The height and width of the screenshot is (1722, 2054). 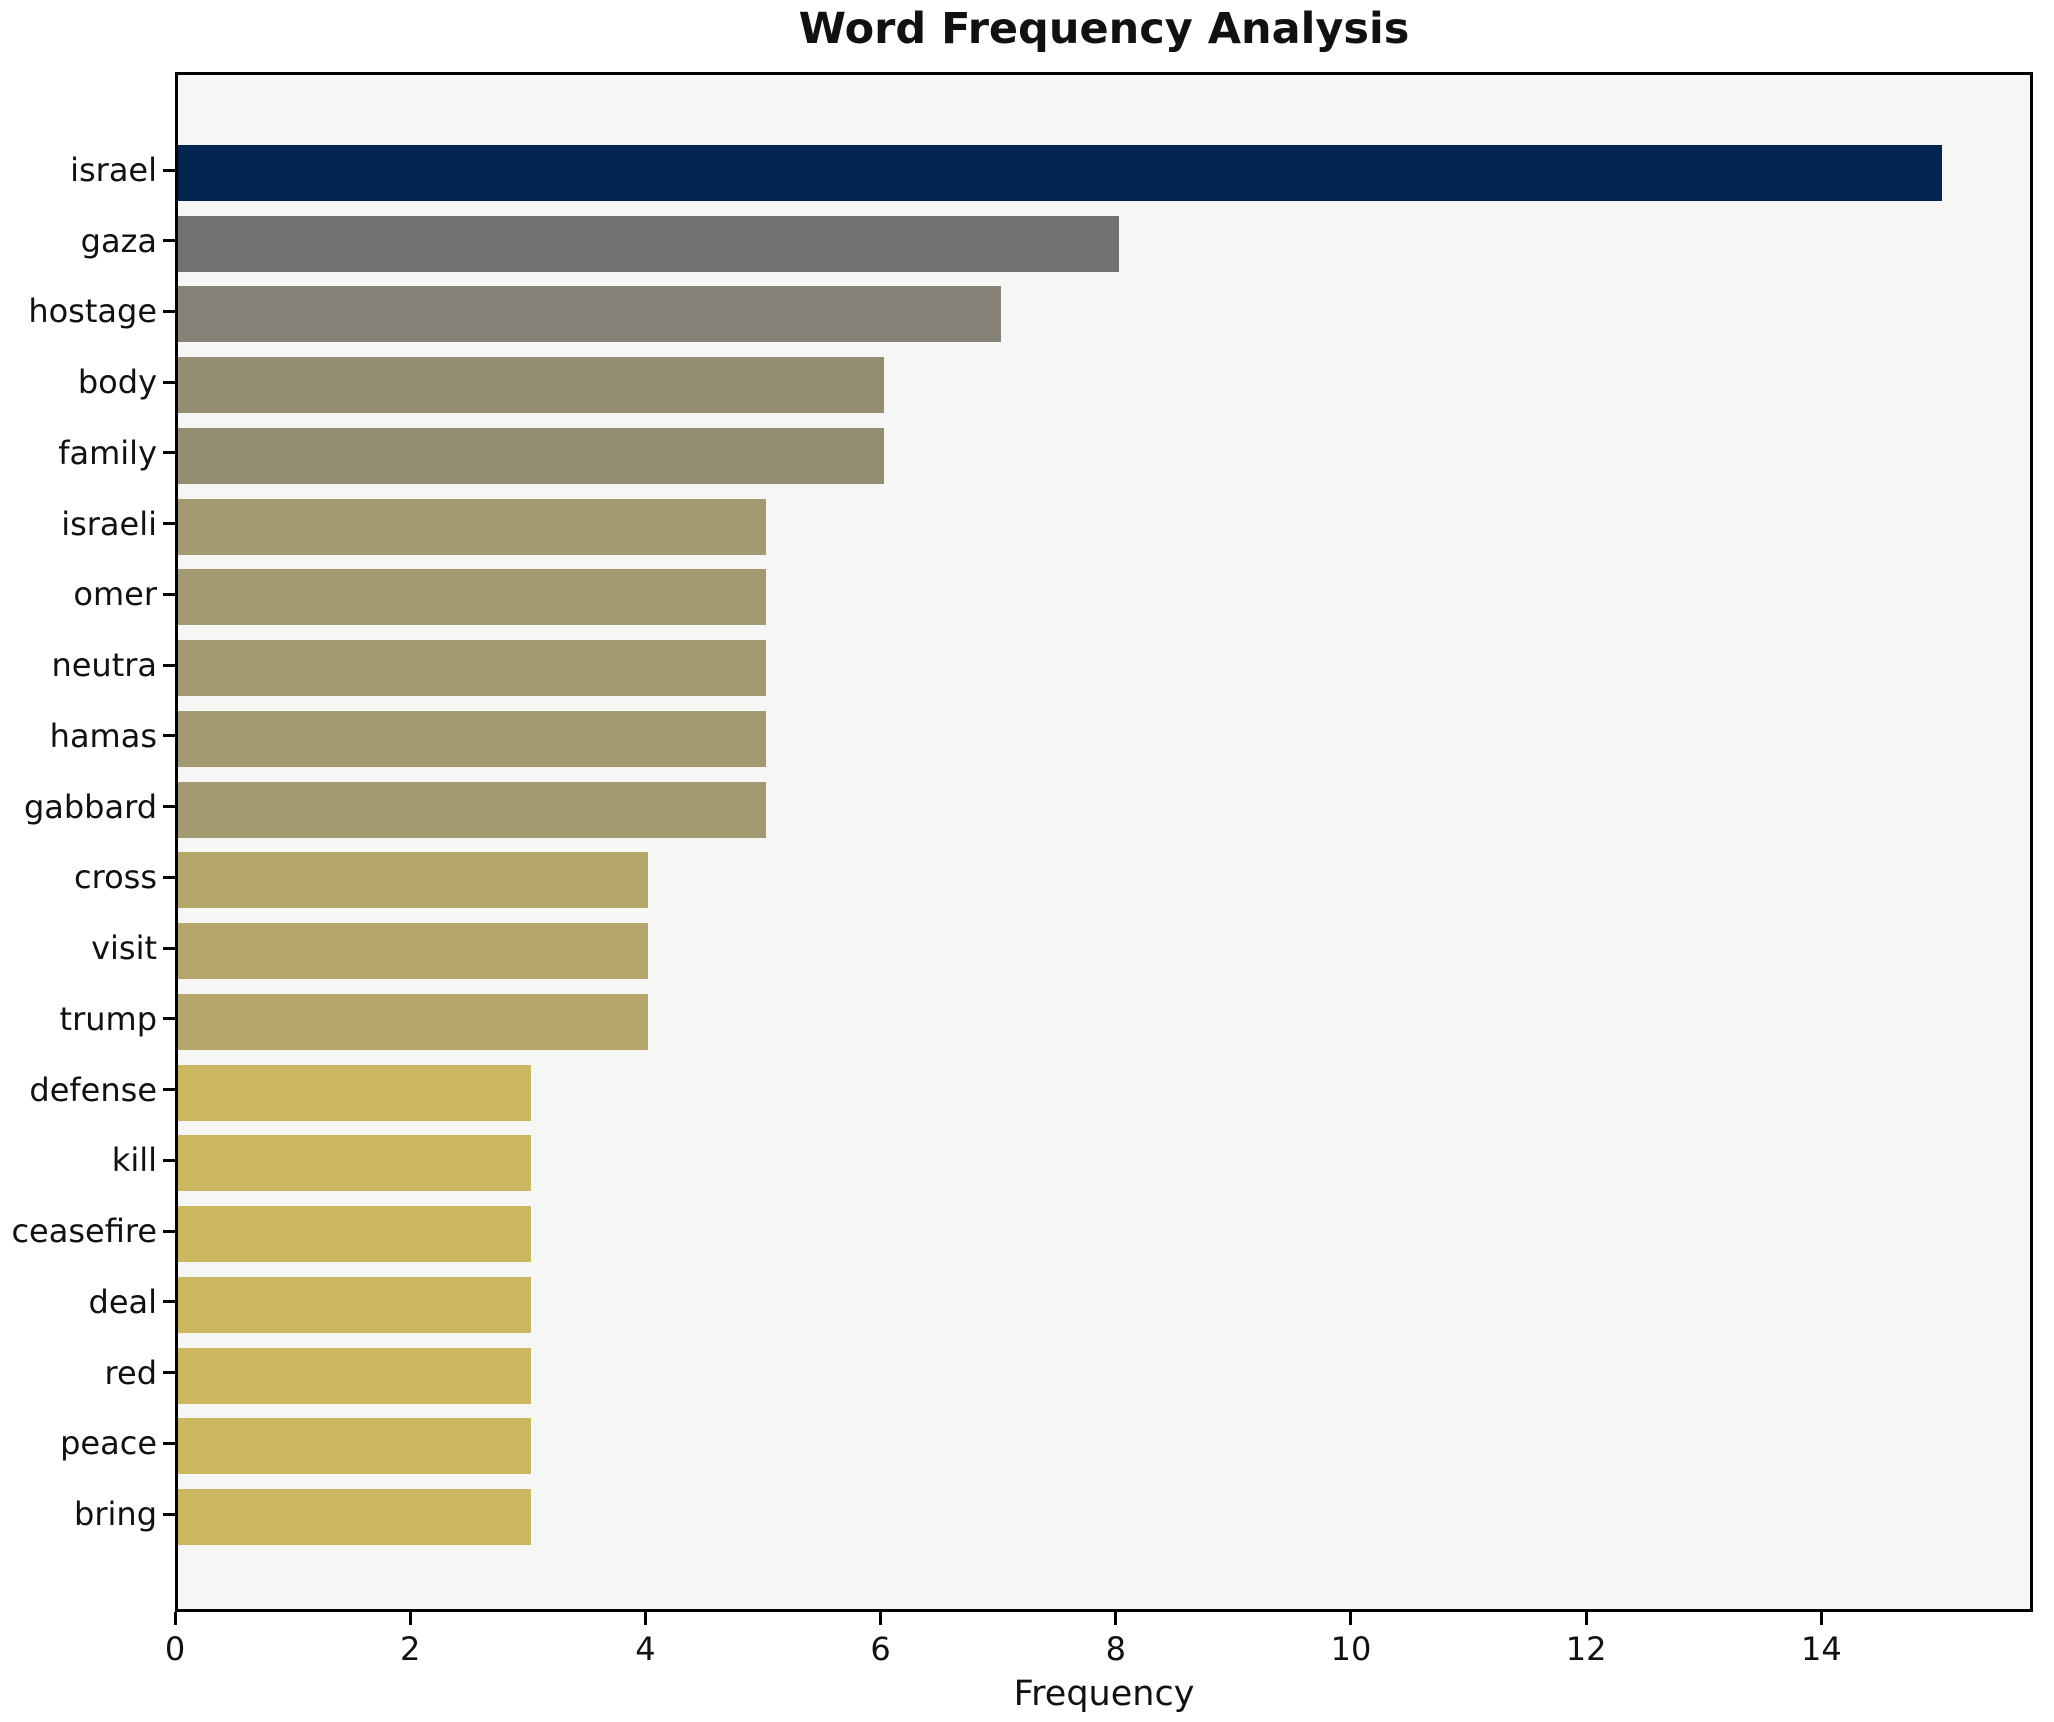 What do you see at coordinates (123, 1301) in the screenshot?
I see `y-tick-label: deal` at bounding box center [123, 1301].